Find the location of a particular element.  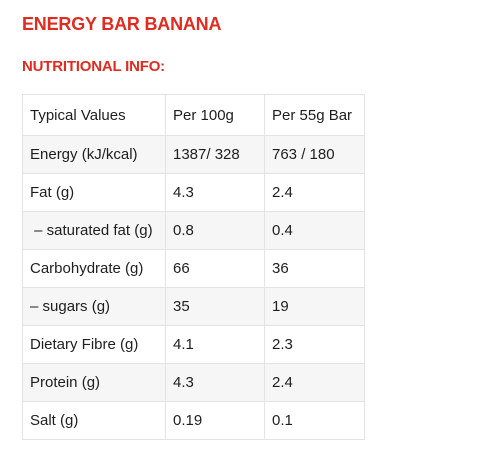

row-label: Salt (g) is located at coordinates (94, 420).